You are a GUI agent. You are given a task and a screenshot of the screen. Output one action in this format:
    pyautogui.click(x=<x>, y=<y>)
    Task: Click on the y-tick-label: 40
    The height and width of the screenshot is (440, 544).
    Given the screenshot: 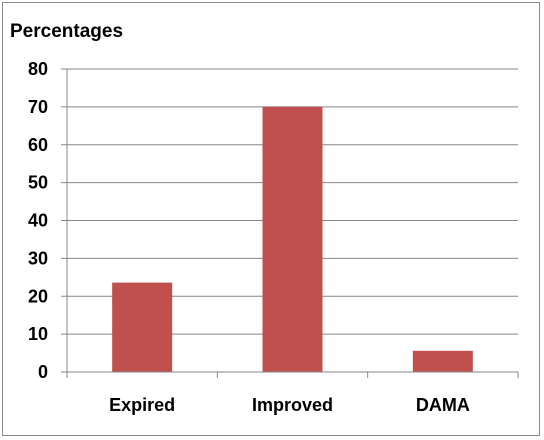 What is the action you would take?
    pyautogui.click(x=38, y=221)
    